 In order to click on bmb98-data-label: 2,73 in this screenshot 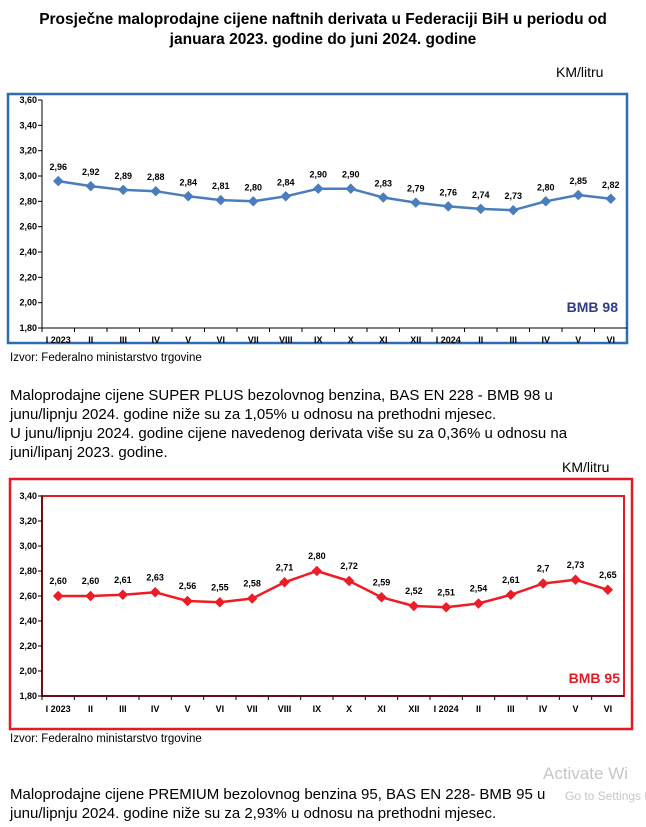, I will do `click(513, 196)`.